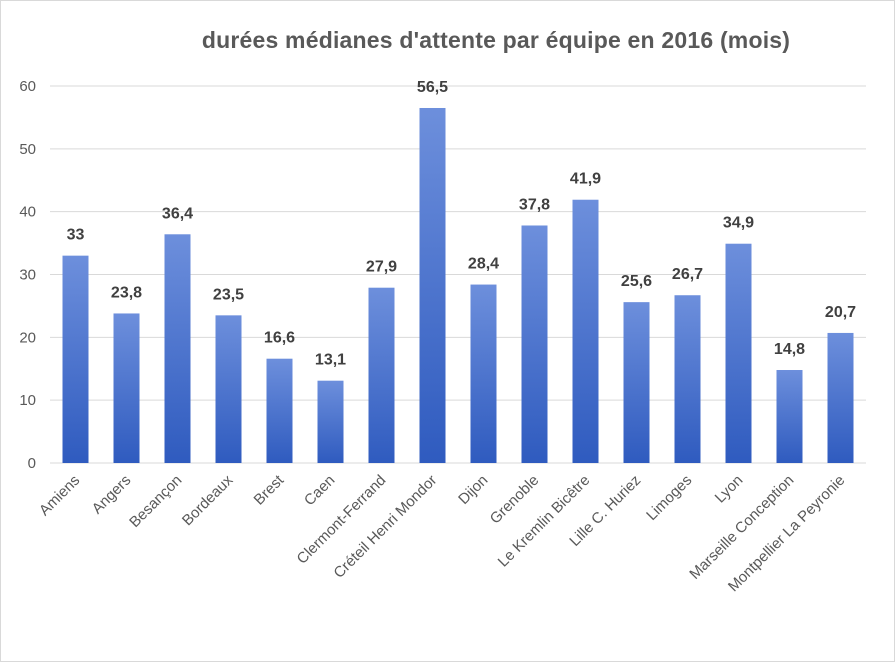  I want to click on data-label: 56,5, so click(432, 87).